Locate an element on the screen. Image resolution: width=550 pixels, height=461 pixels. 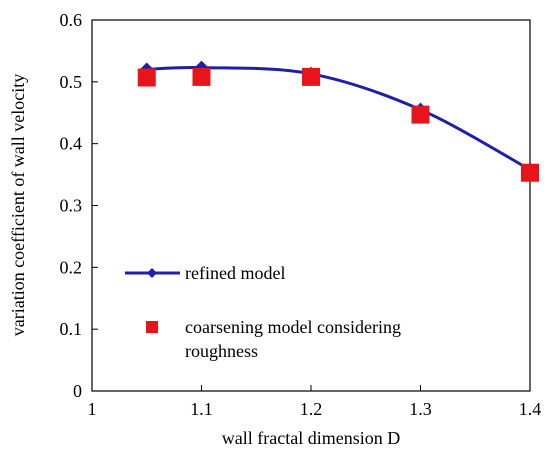
legend-marker-refined-model is located at coordinates (152, 273).